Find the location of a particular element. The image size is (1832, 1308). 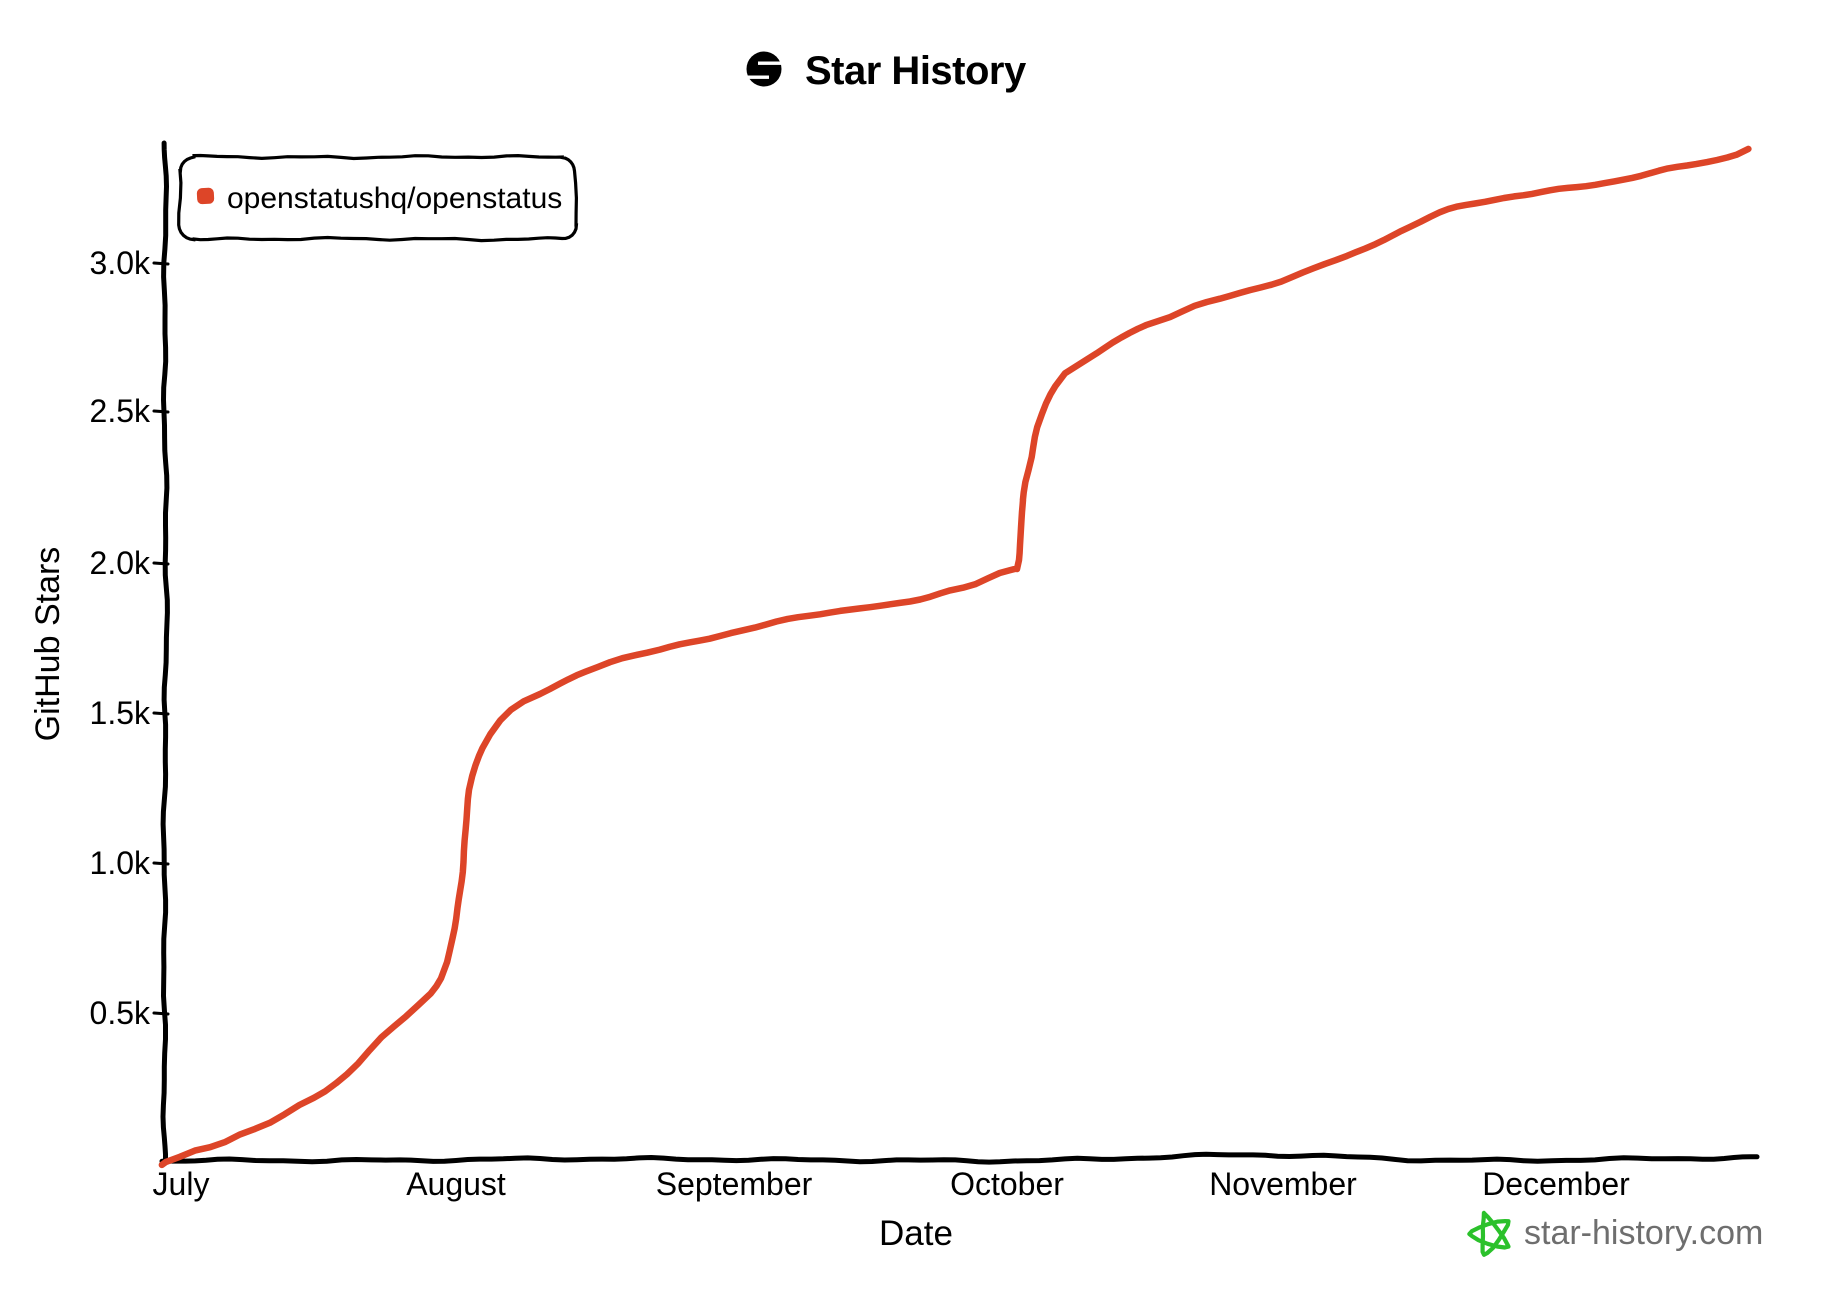

svg-text: December is located at coordinates (1556, 1184).